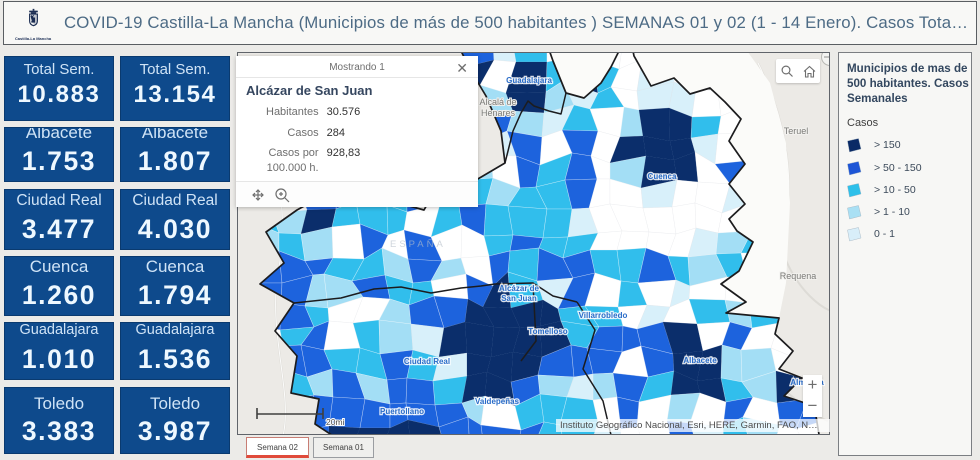  I want to click on svg-text: Teruel, so click(796, 131).